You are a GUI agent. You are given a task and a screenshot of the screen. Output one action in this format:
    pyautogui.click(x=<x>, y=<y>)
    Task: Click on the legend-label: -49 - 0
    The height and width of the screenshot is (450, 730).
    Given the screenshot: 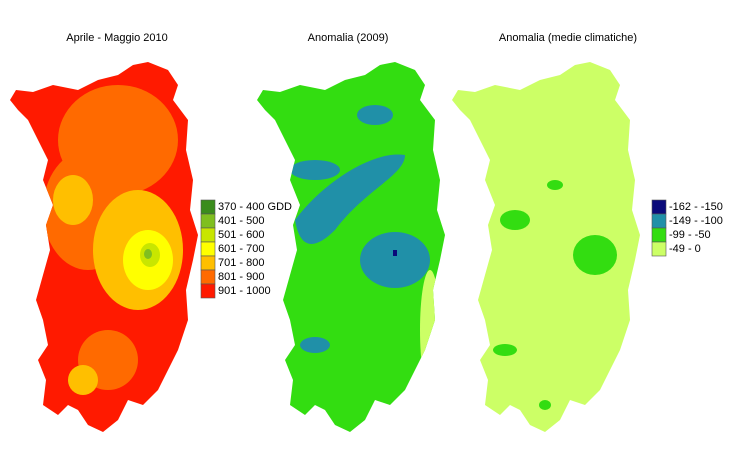 What is the action you would take?
    pyautogui.click(x=685, y=249)
    